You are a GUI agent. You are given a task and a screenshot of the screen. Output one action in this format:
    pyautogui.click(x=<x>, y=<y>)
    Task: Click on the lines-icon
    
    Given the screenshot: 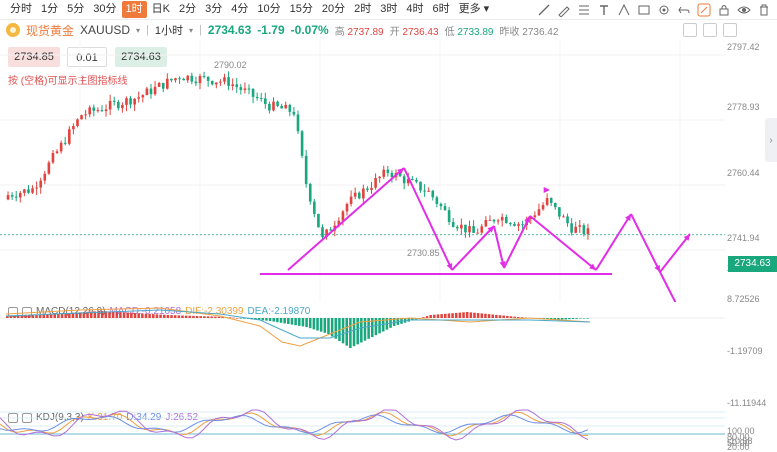 What is the action you would take?
    pyautogui.click(x=584, y=10)
    